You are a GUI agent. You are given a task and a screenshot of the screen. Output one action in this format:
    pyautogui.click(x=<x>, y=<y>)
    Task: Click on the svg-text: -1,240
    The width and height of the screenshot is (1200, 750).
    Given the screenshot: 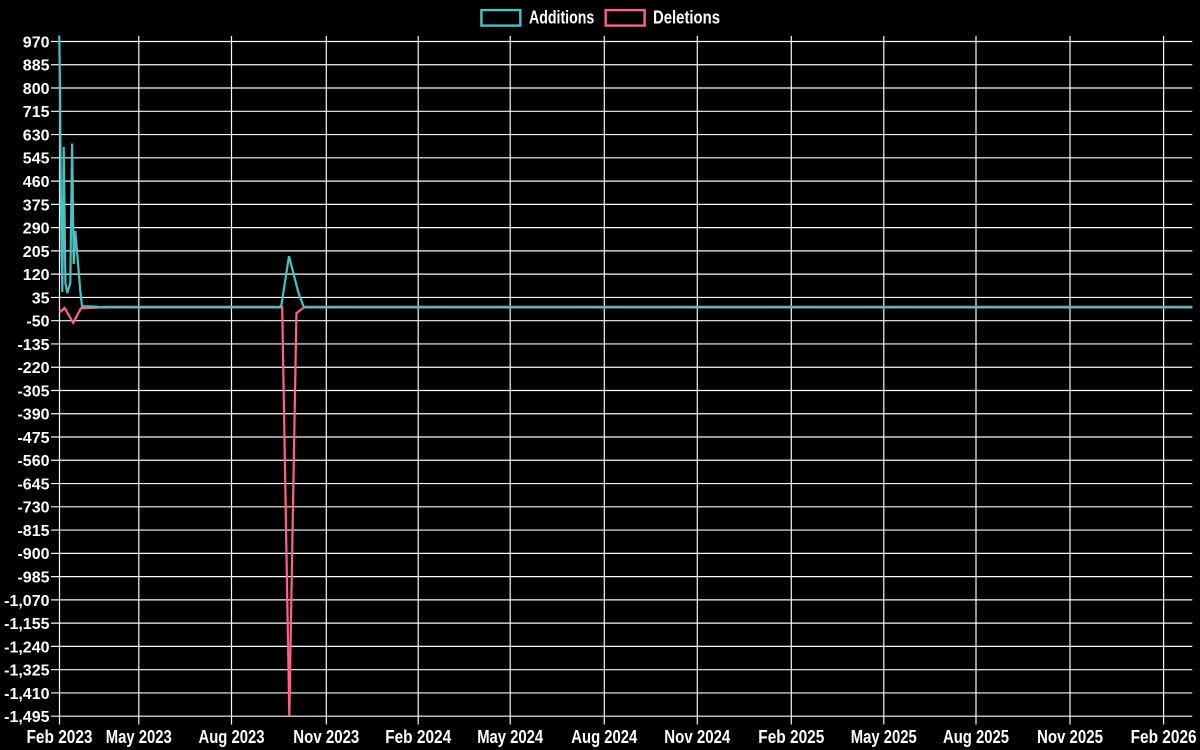 What is the action you would take?
    pyautogui.click(x=26, y=647)
    